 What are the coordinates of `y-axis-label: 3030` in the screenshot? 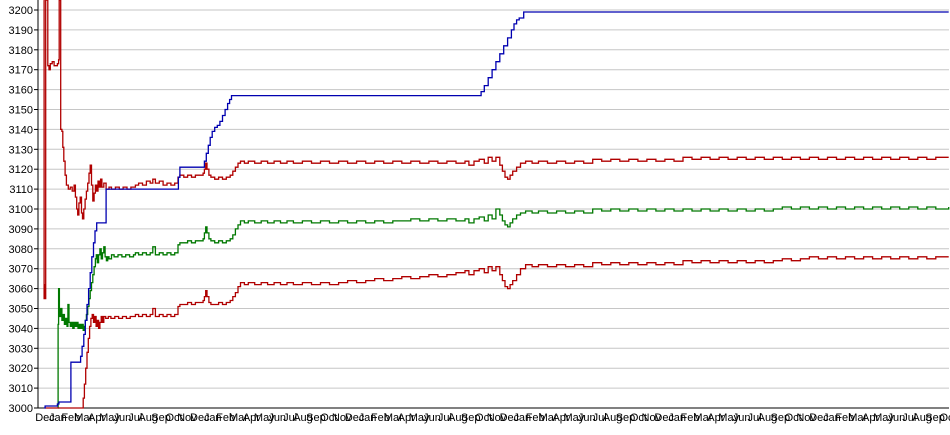 It's located at (21, 349).